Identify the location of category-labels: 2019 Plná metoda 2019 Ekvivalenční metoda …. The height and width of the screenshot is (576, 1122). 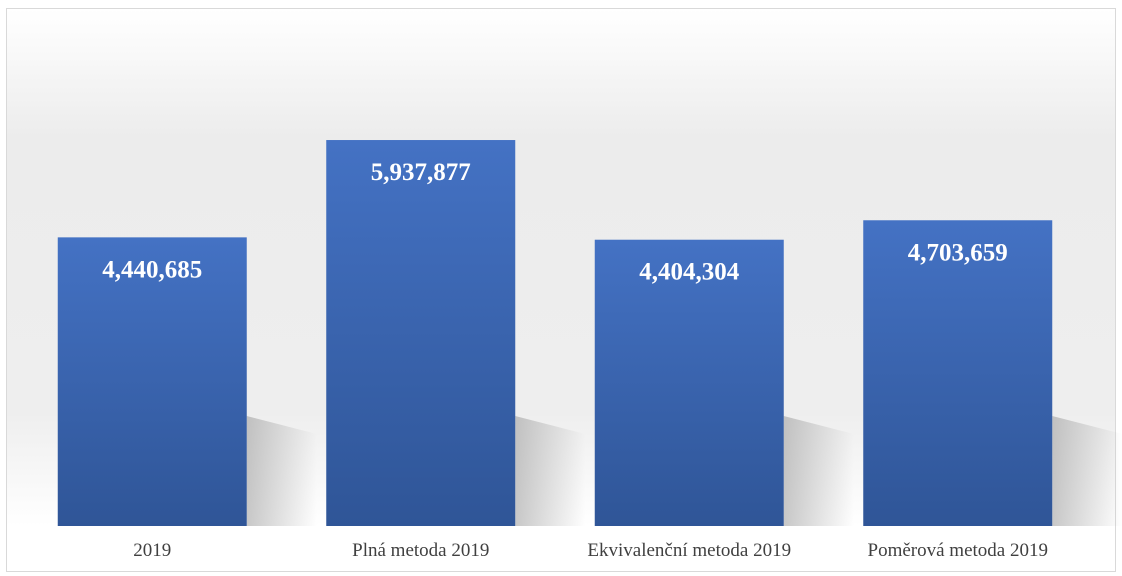
(590, 550).